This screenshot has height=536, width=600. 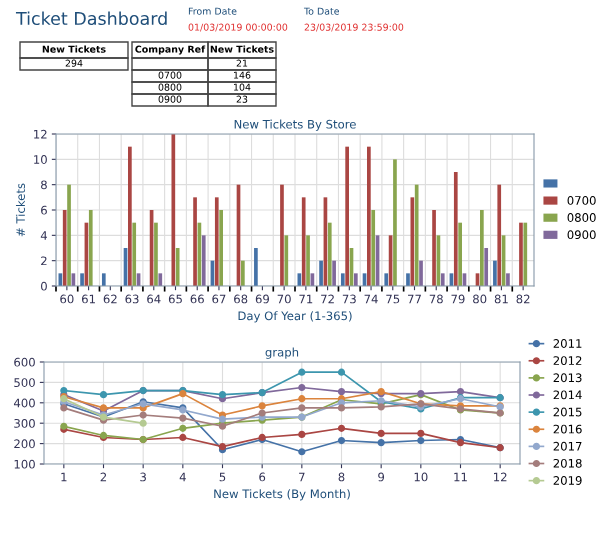 What do you see at coordinates (91, 18) in the screenshot?
I see `text: Ticket Dashboard` at bounding box center [91, 18].